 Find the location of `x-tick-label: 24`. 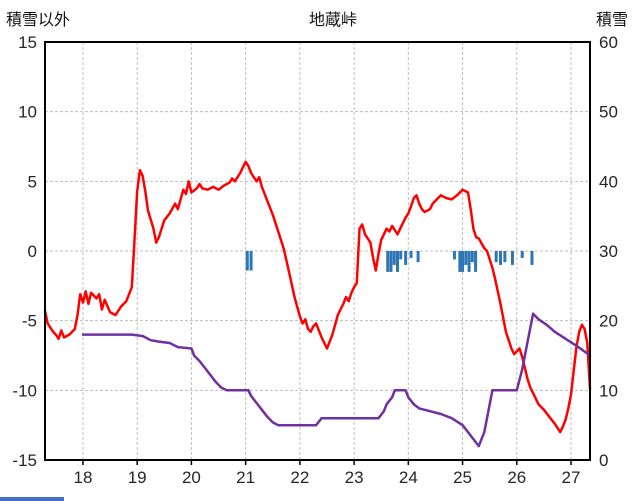

x-tick-label: 24 is located at coordinates (408, 477).